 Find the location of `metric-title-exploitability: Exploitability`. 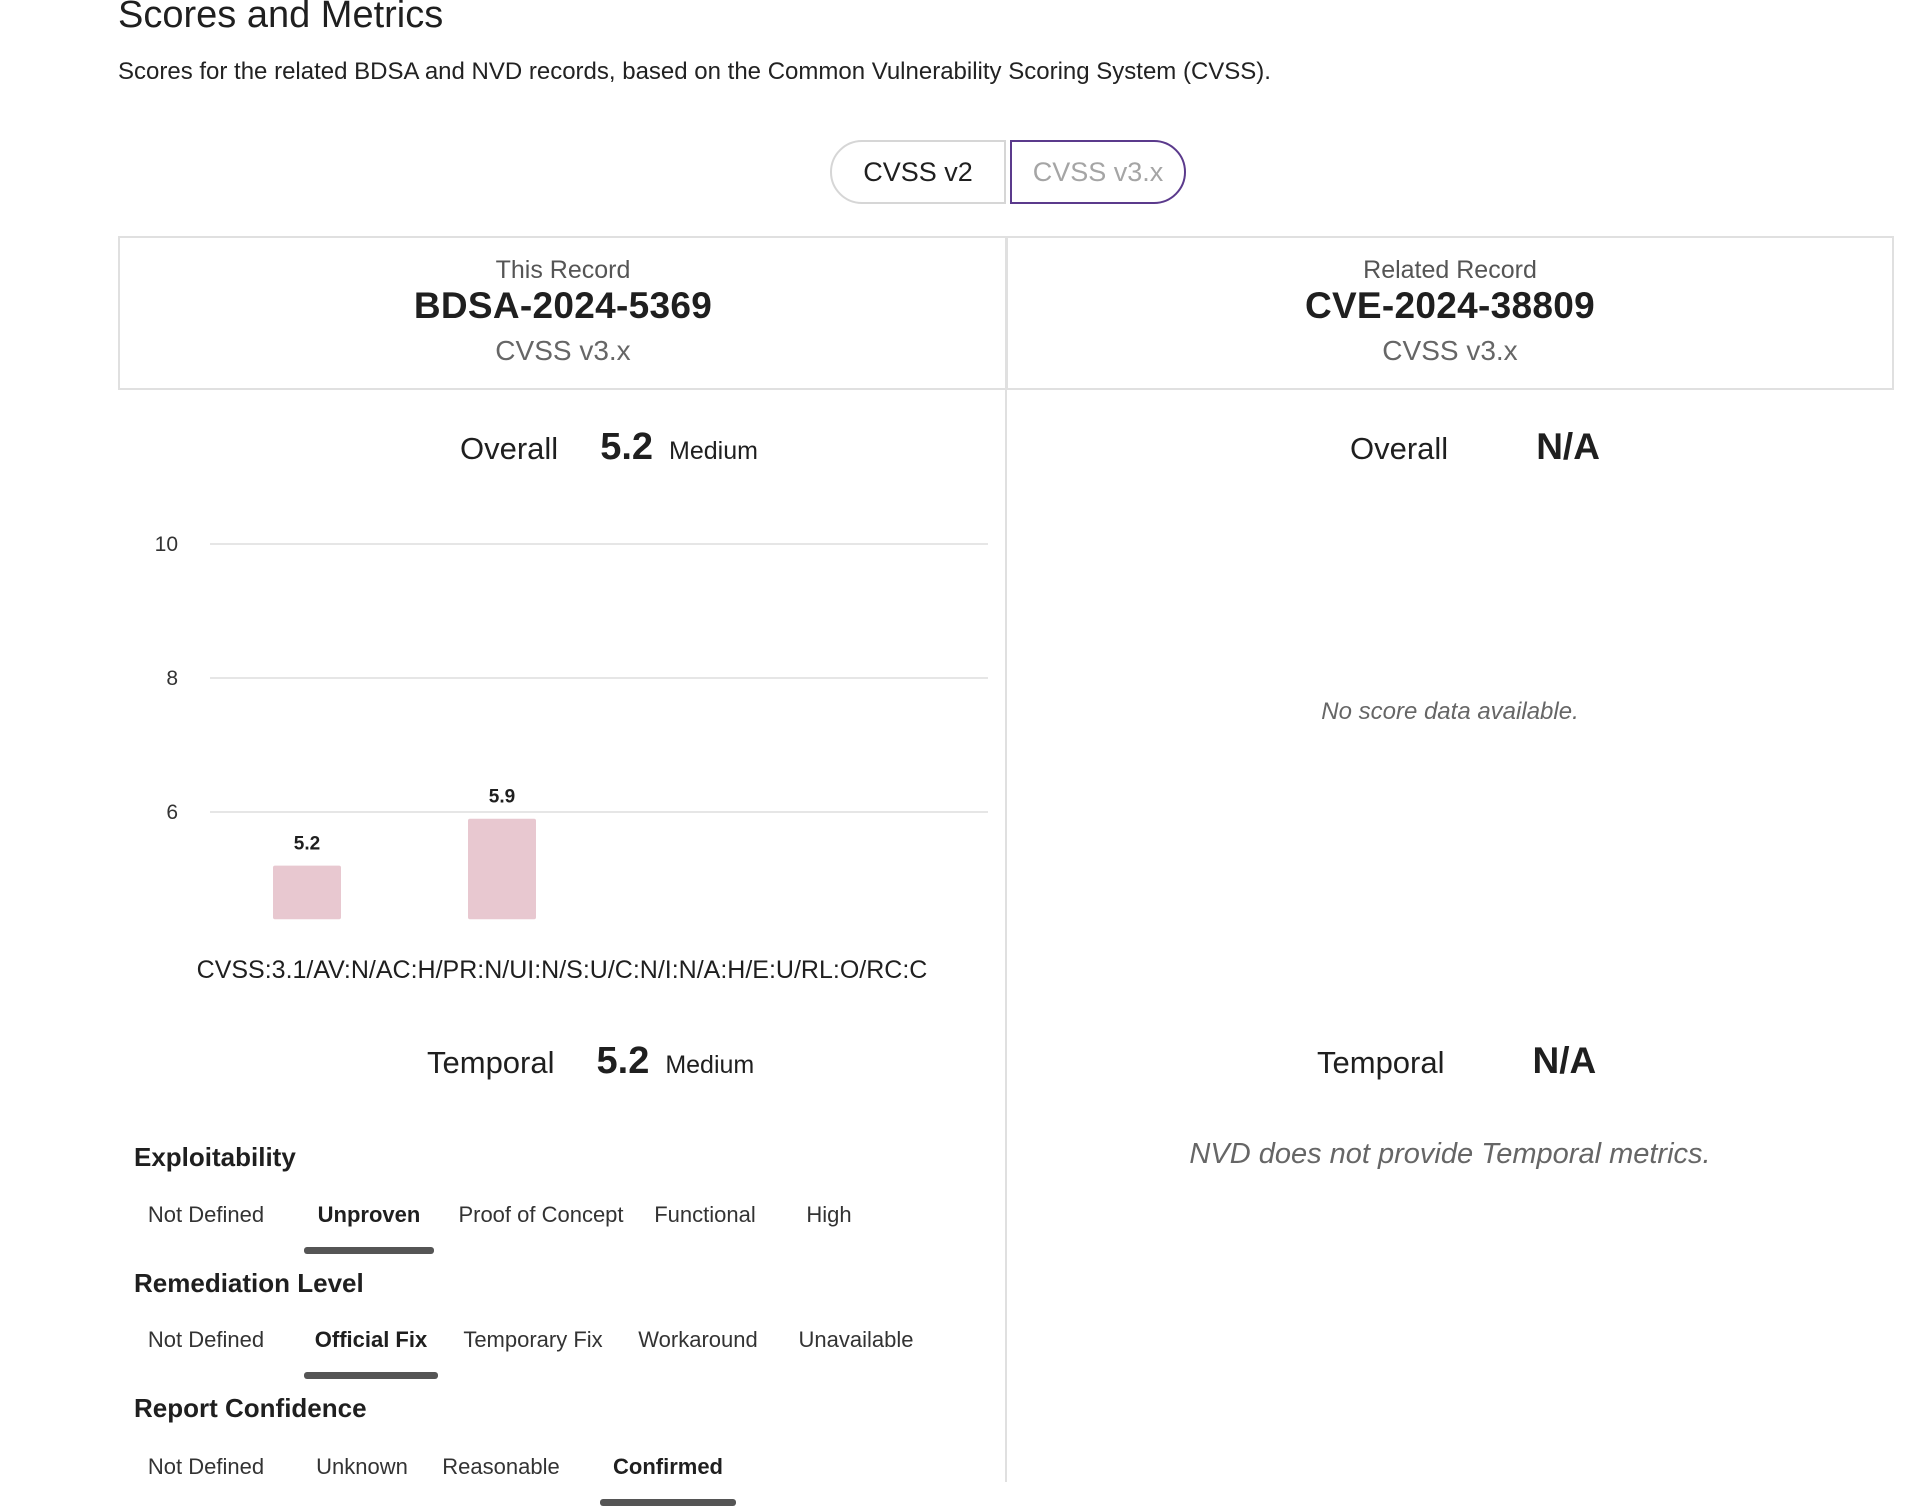

metric-title-exploitability: Exploitability is located at coordinates (215, 1157).